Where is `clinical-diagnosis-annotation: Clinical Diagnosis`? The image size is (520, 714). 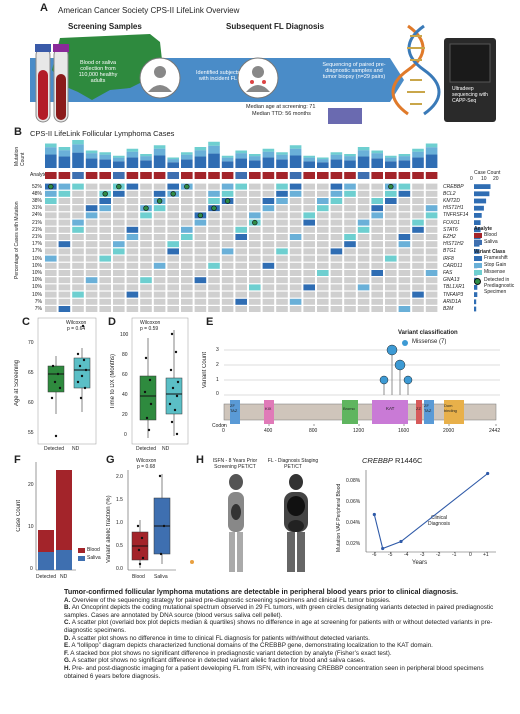 clinical-diagnosis-annotation: Clinical Diagnosis is located at coordinates (439, 521).